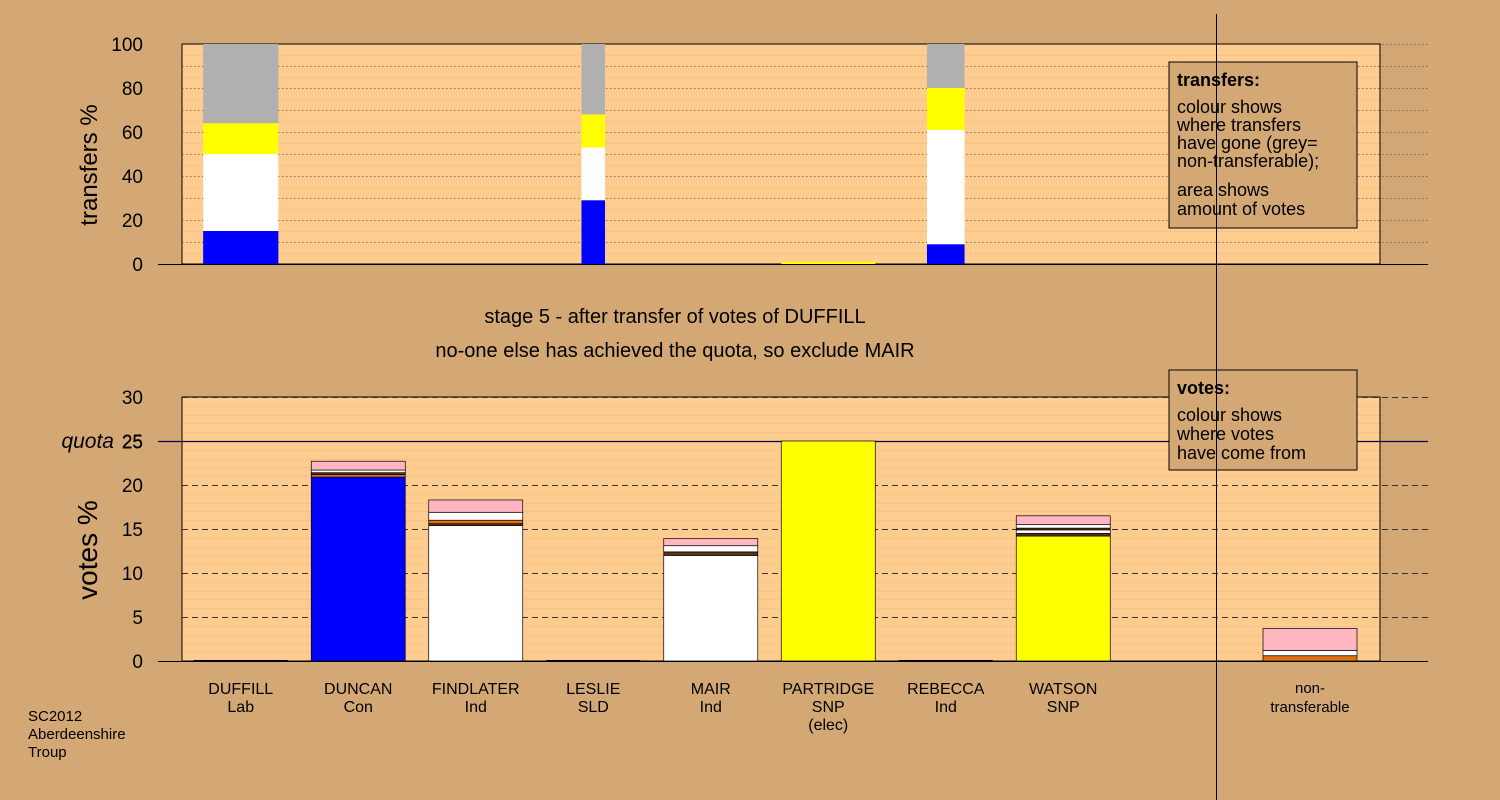 The width and height of the screenshot is (1500, 800). Describe the element at coordinates (1247, 143) in the screenshot. I see `transfers-legend-line: have gone (grey=` at that location.